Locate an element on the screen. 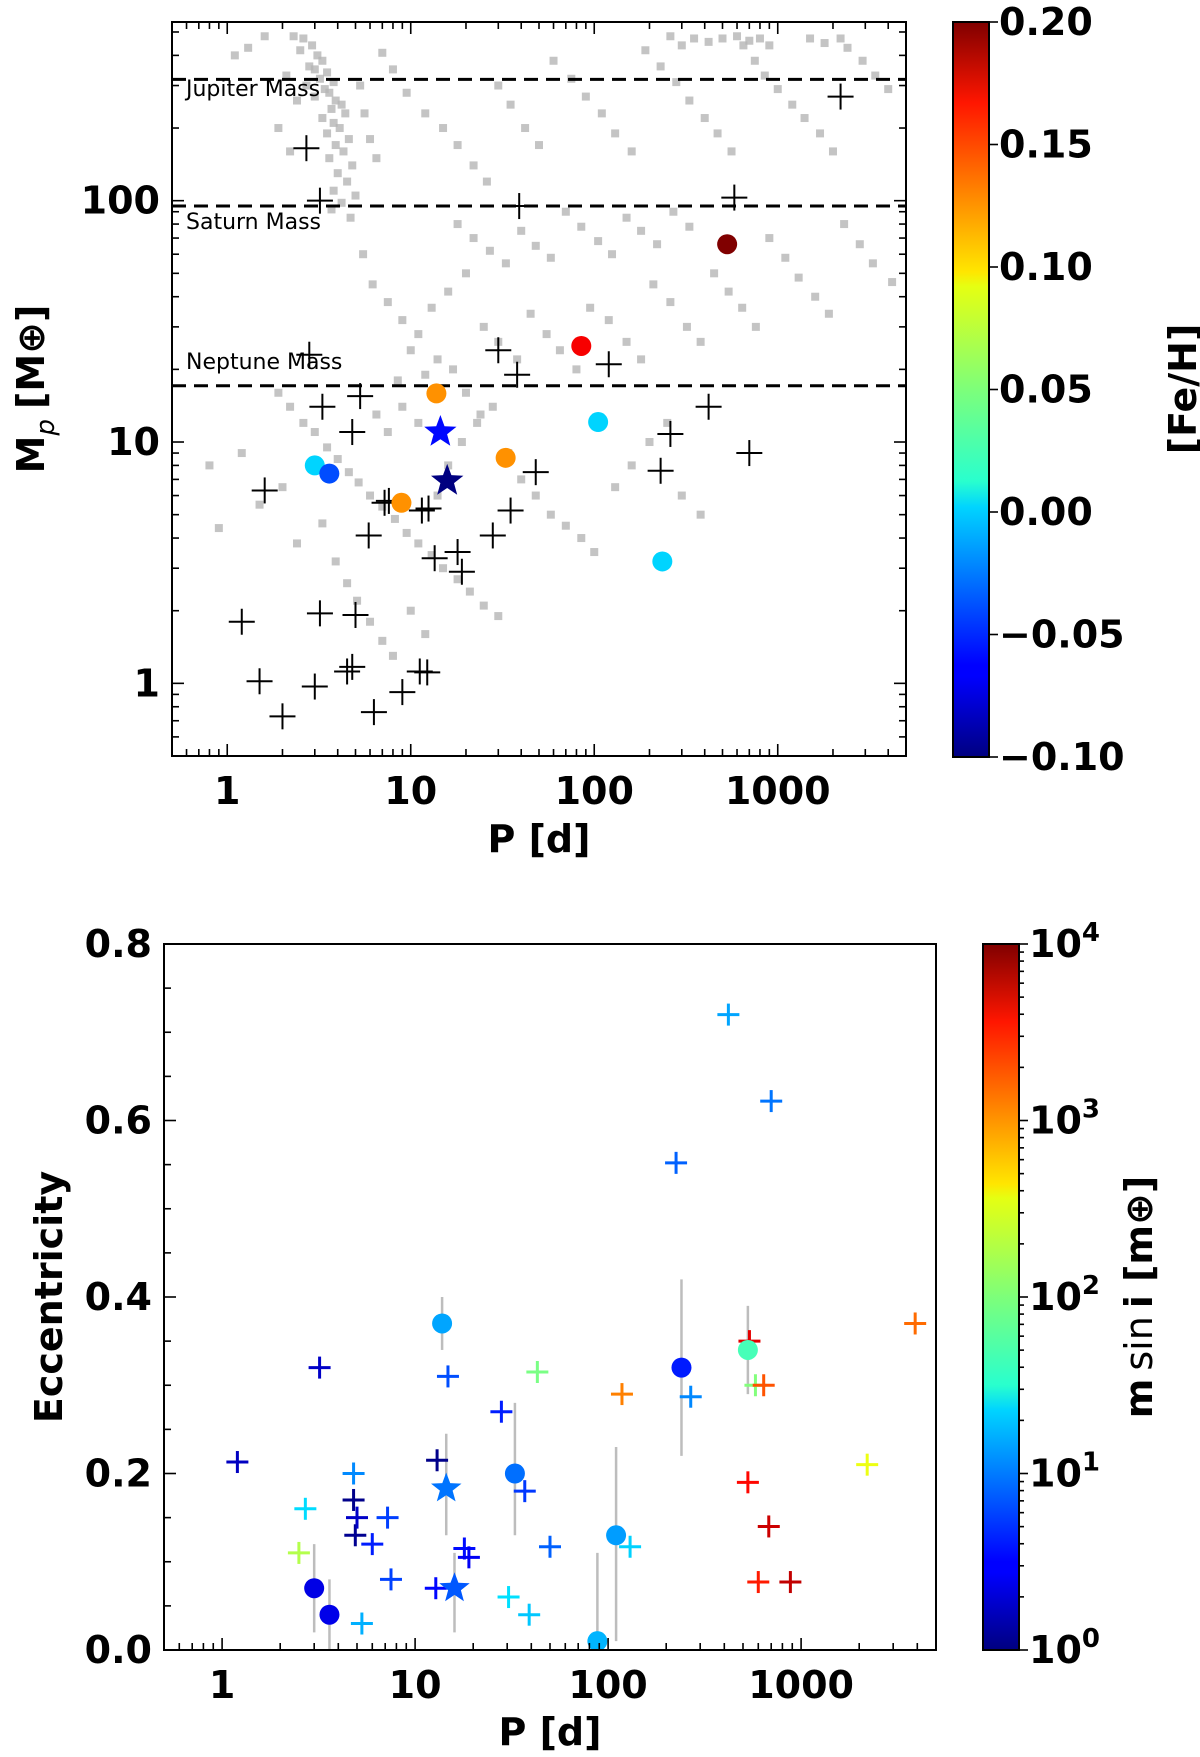 This screenshot has width=1200, height=1757. mass-colorbar-ticks: 10⁴ 10³ 10² 10¹ 10⁰ is located at coordinates (1059, 1295).